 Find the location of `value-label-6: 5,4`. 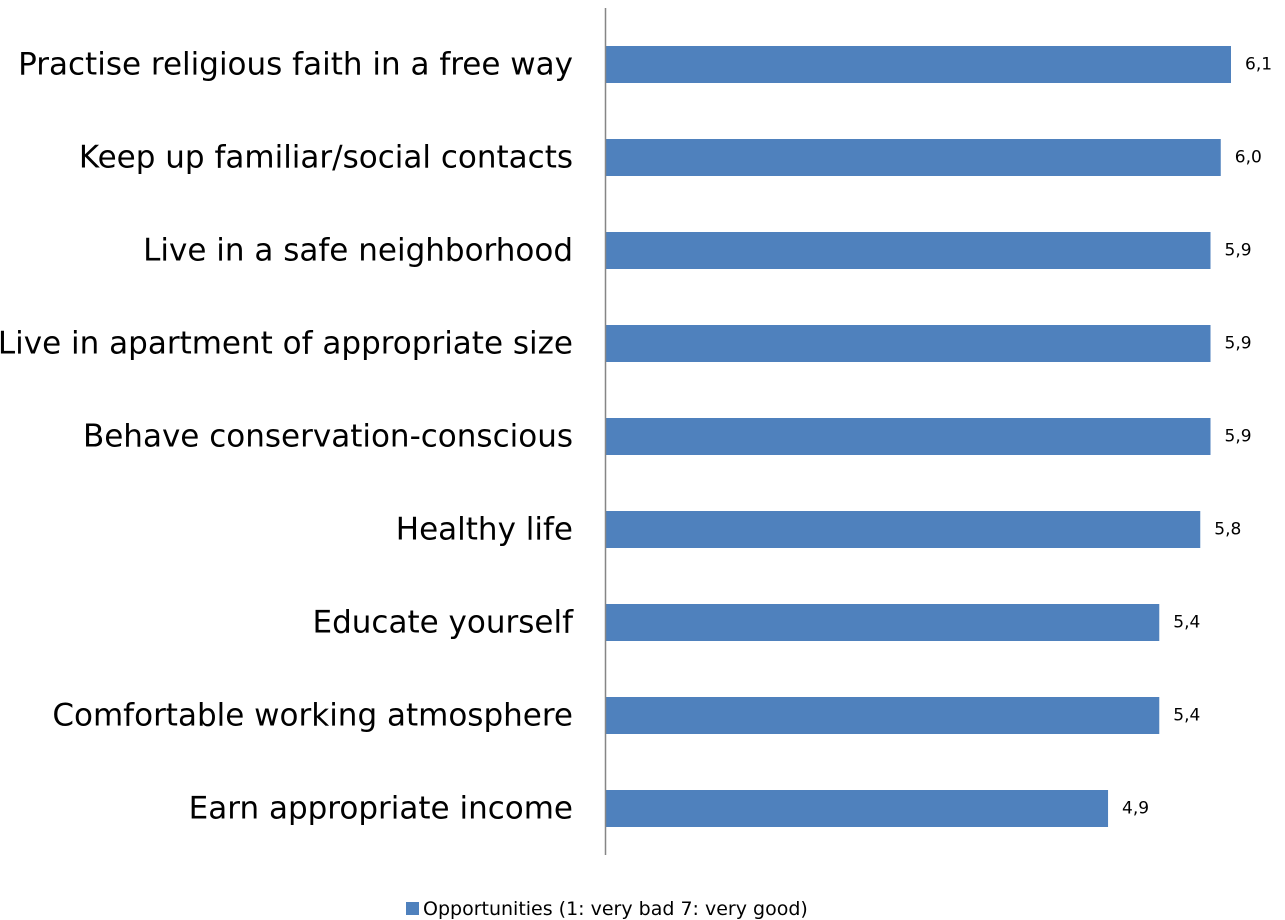

value-label-6: 5,4 is located at coordinates (1186, 623).